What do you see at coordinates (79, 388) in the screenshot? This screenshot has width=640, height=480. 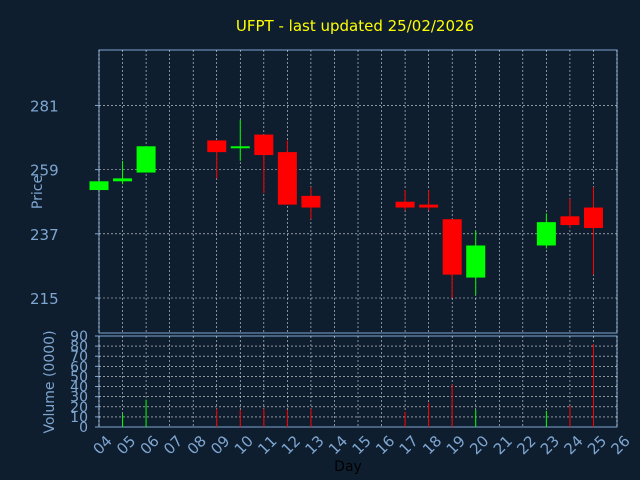 I see `volume-y-tick-label: 40` at bounding box center [79, 388].